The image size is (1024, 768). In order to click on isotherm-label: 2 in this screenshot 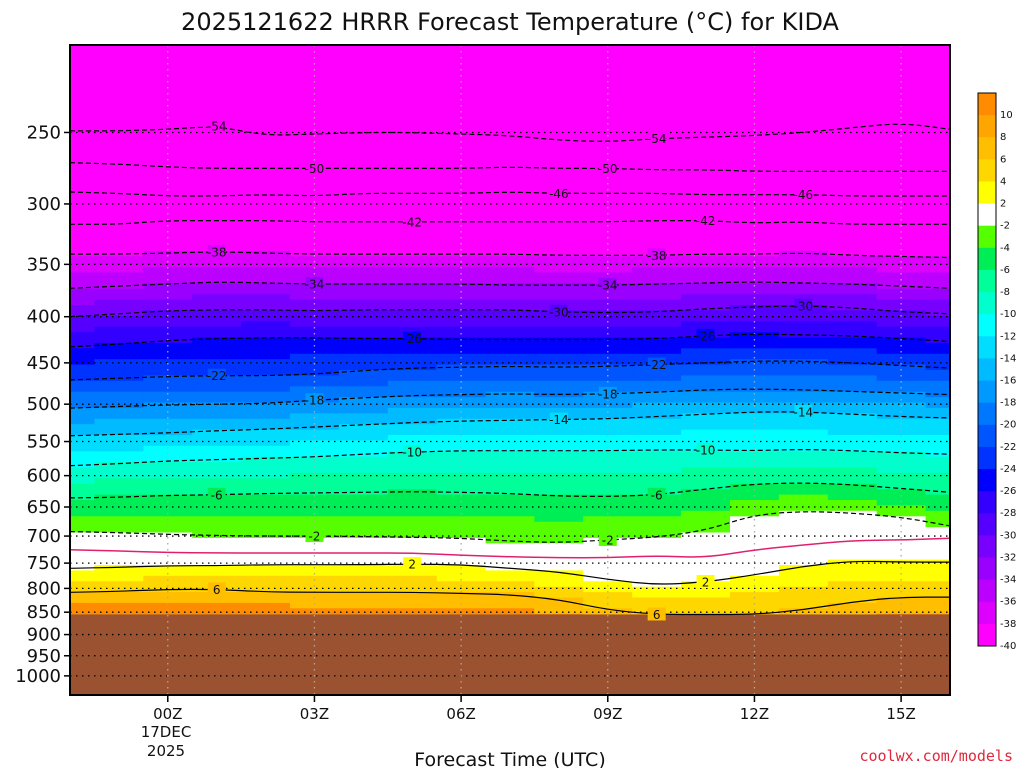, I will do `click(706, 582)`.